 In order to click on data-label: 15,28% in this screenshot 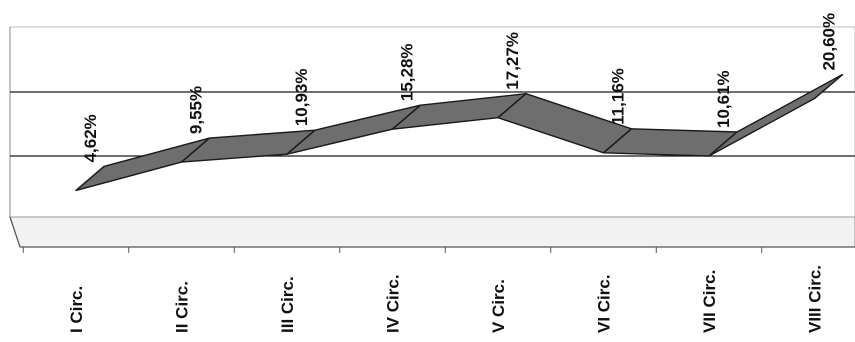, I will do `click(407, 72)`.